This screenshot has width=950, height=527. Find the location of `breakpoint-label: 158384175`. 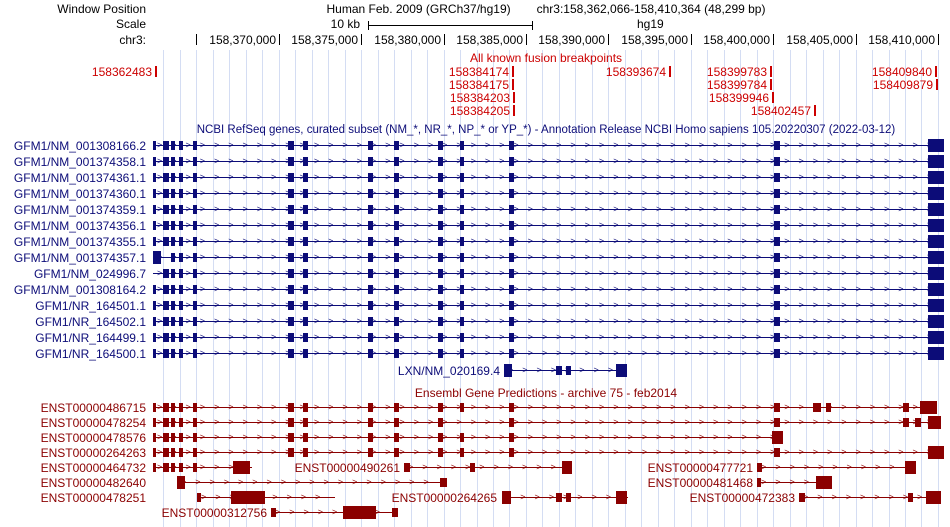

breakpoint-label: 158384175 is located at coordinates (478, 85).